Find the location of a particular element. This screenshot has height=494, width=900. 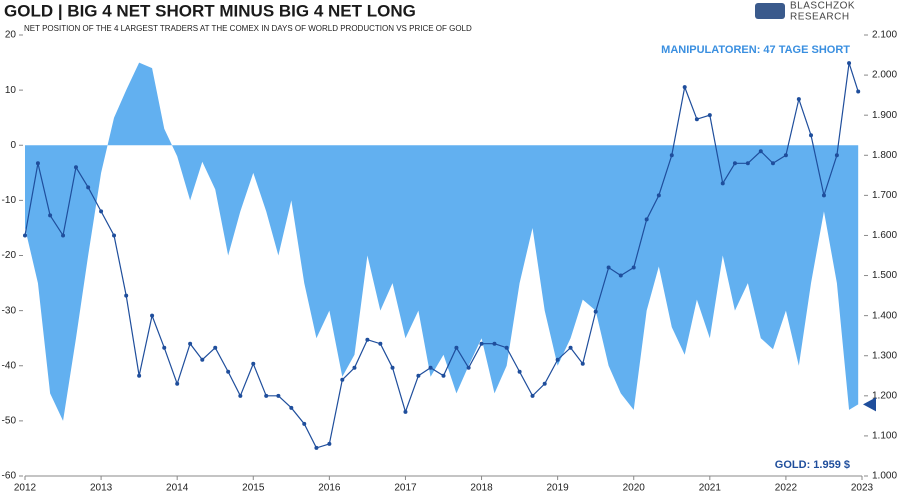

x-tick-label: 2013 is located at coordinates (101, 488).